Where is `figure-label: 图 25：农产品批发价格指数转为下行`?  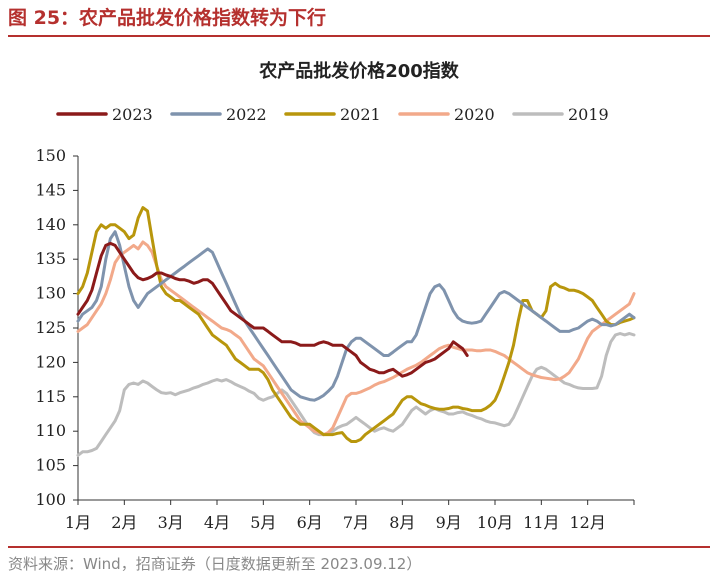 figure-label: 图 25：农产品批发价格指数转为下行 is located at coordinates (167, 18).